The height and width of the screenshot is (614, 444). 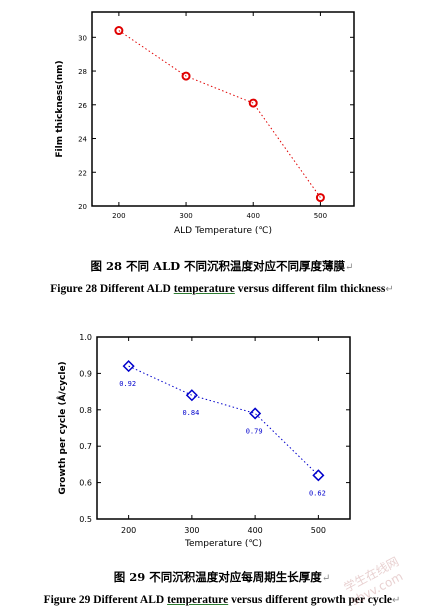 I want to click on x-axis-label: ALD Temperature (℃), so click(x=223, y=231).